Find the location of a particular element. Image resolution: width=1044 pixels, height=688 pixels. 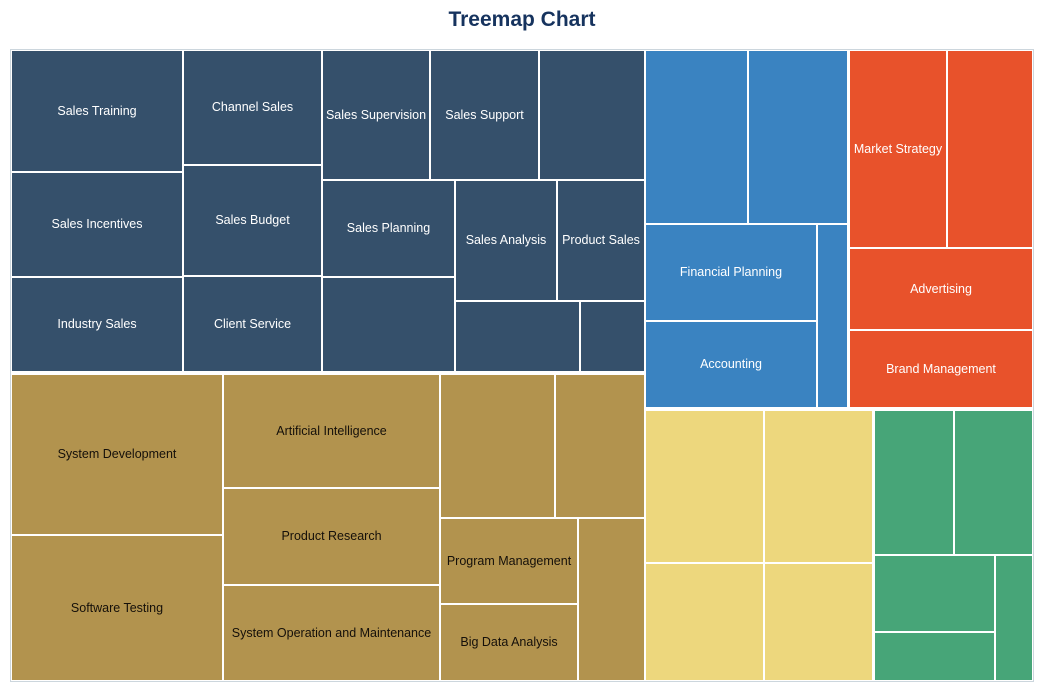

treemap-cell-software-testing: Software Testing is located at coordinates (117, 608).